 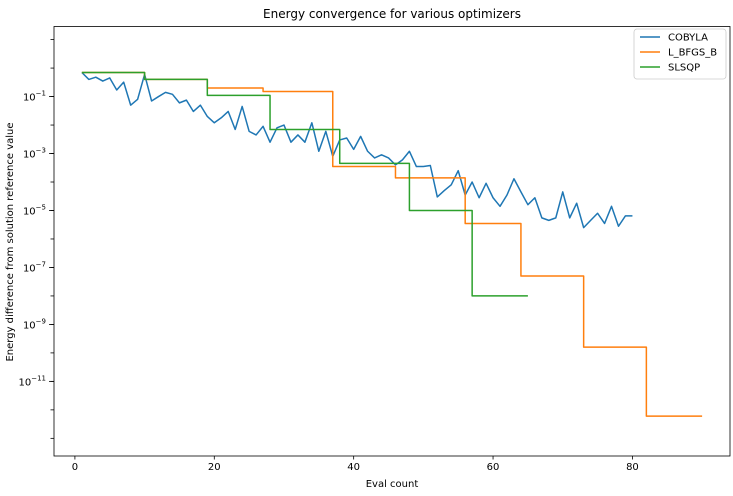 What do you see at coordinates (36, 239) in the screenshot?
I see `y-ticks: 10⁻¹¹ 10⁻⁹ 10⁻⁷ 10⁻⁵ 10⁻³ 10⁻¹` at bounding box center [36, 239].